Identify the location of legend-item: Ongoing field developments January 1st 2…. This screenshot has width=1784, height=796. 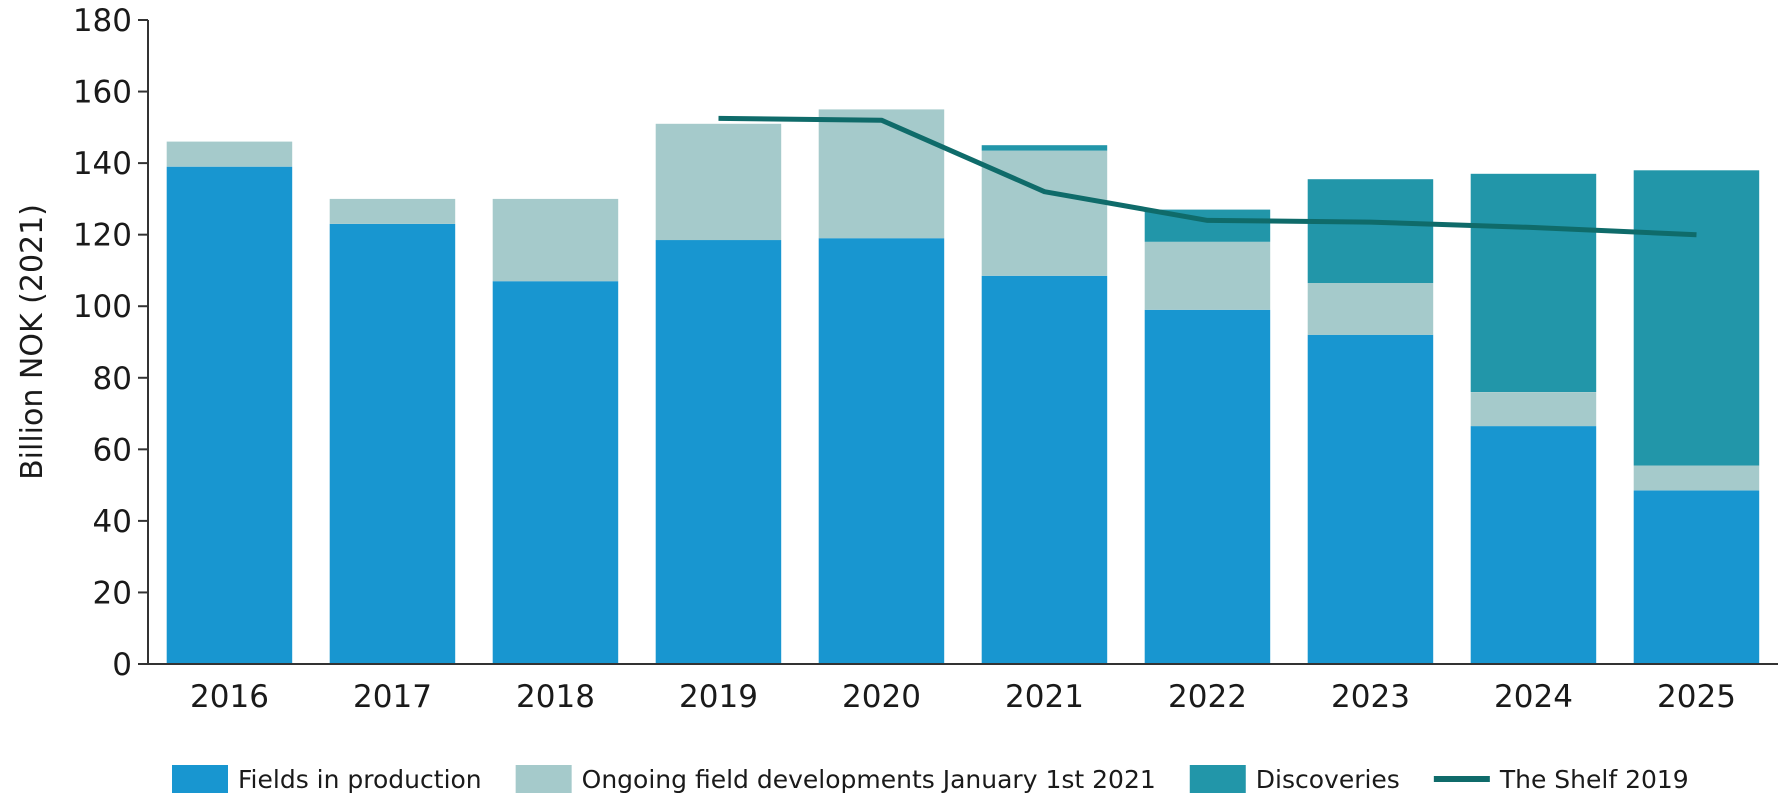
(835, 779).